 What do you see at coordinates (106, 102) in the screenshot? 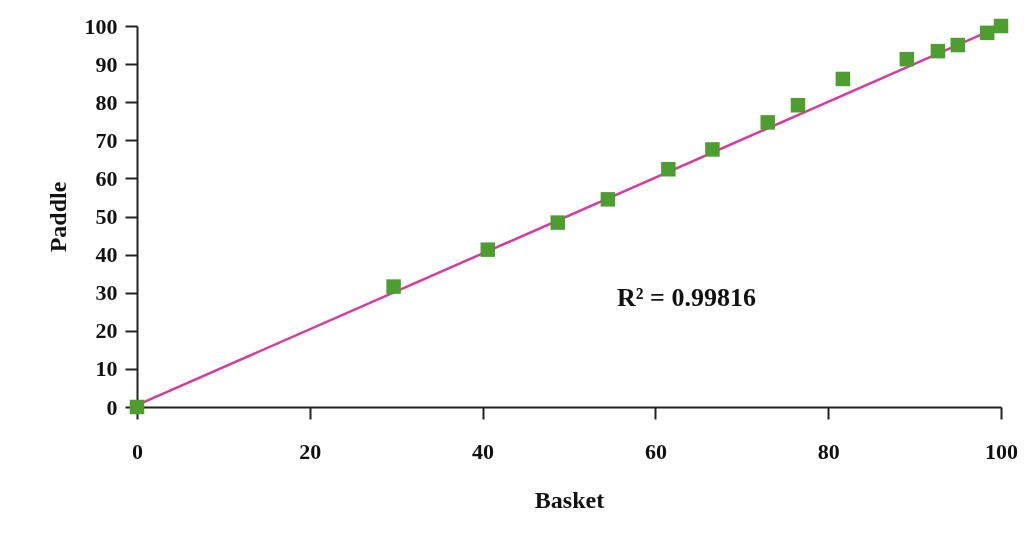
I see `y-tick-label: 80` at bounding box center [106, 102].